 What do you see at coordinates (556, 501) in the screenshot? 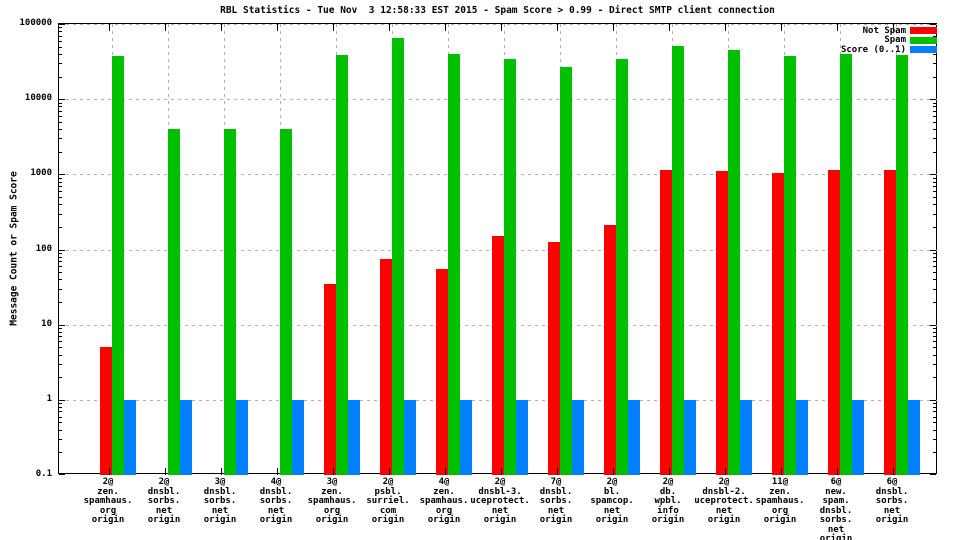
I see `x-tick-label: 7@ dnsbl. sorbs. net origin` at bounding box center [556, 501].